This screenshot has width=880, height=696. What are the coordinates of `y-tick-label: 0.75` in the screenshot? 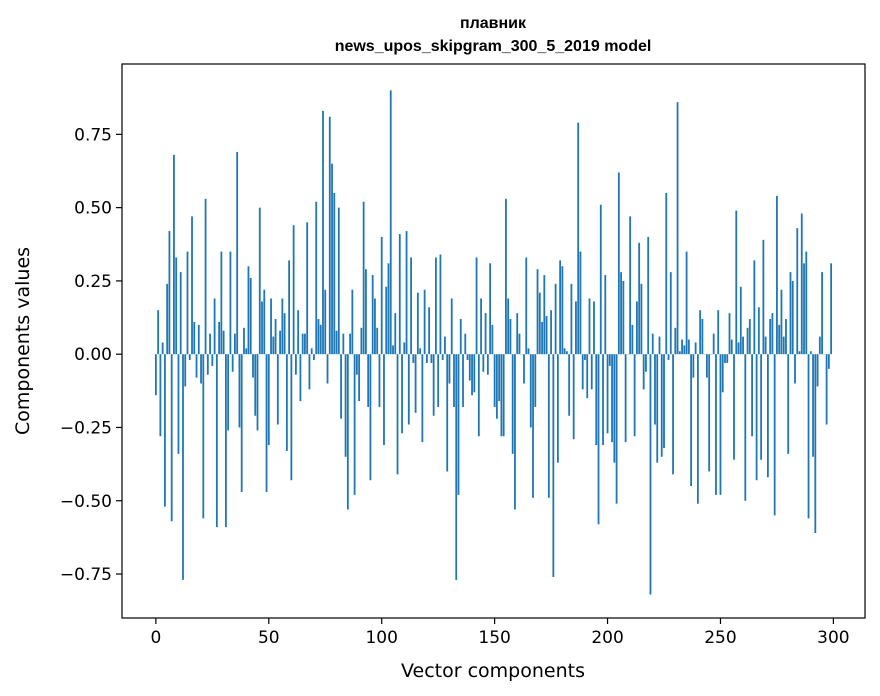 It's located at (93, 135).